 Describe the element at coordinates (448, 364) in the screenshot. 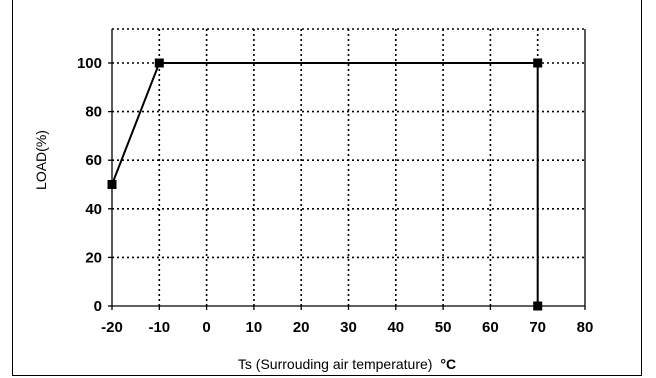

I see `x-axis-unit: °C` at that location.